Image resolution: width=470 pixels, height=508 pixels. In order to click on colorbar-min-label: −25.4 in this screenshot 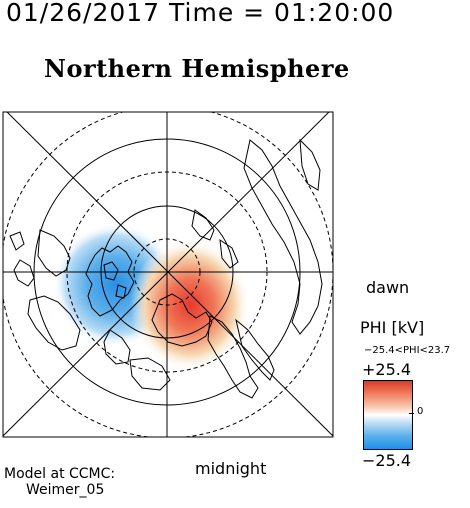, I will do `click(387, 460)`.